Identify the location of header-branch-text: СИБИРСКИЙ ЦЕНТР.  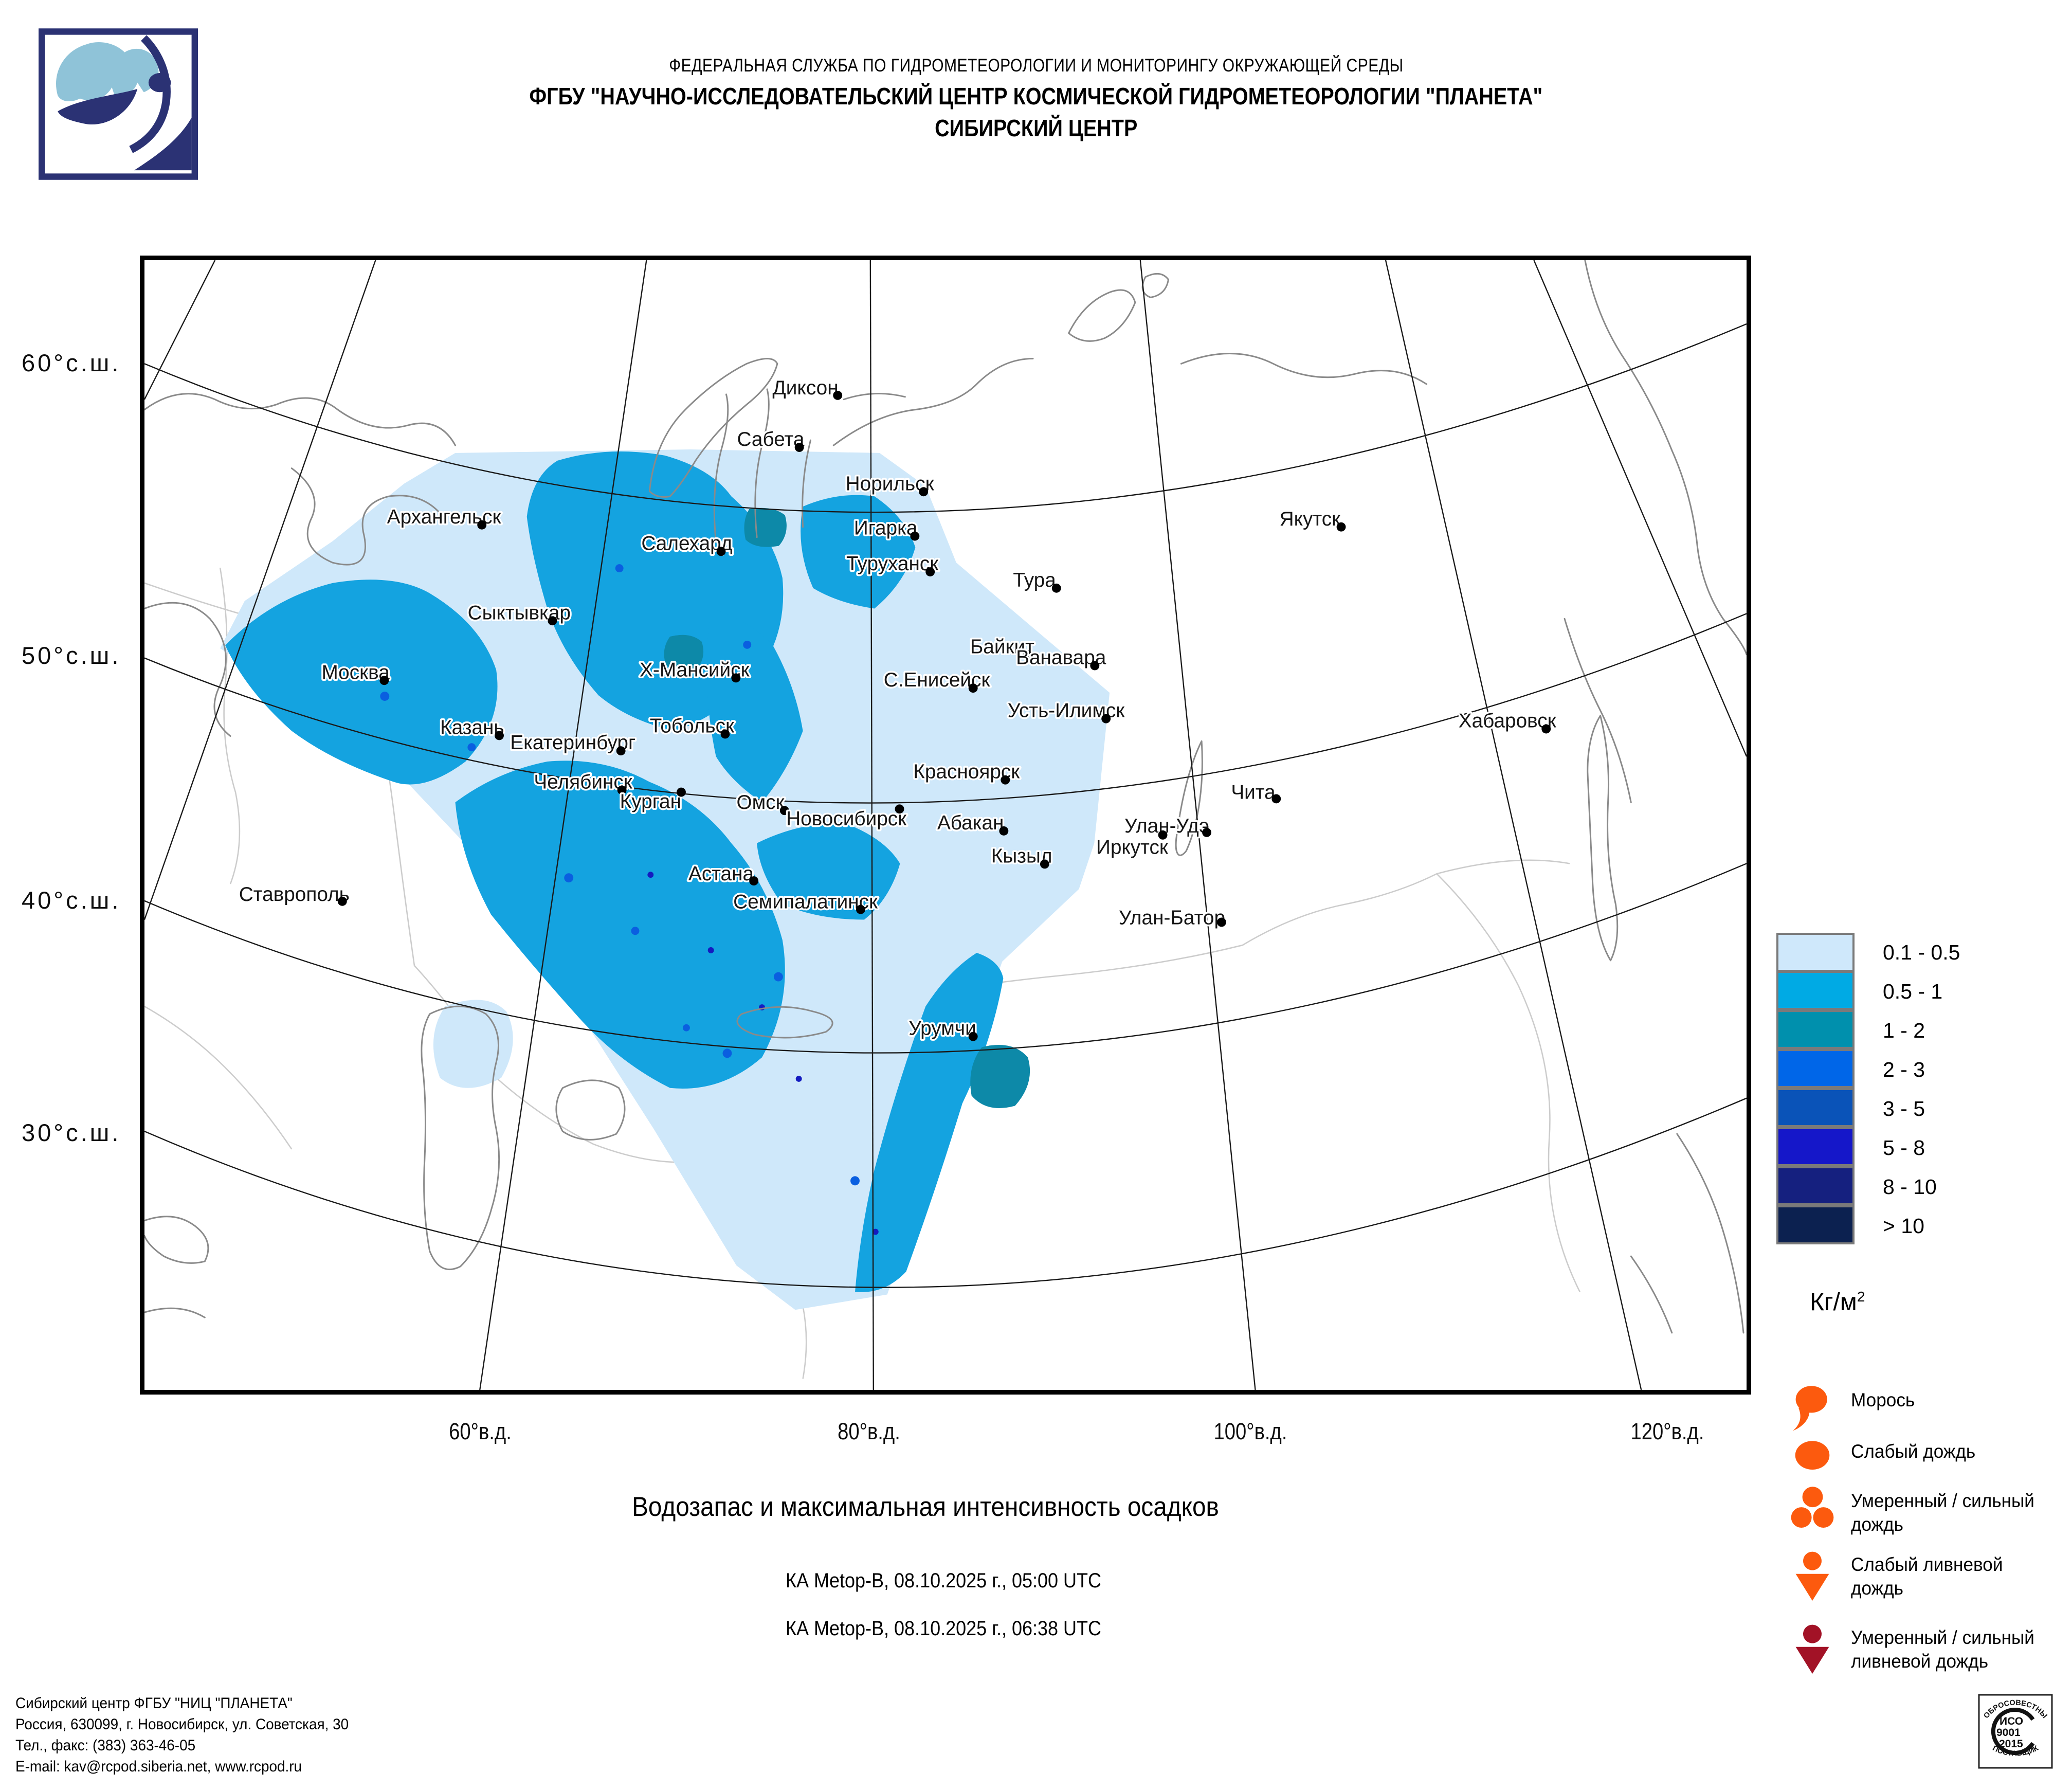
(1036, 128).